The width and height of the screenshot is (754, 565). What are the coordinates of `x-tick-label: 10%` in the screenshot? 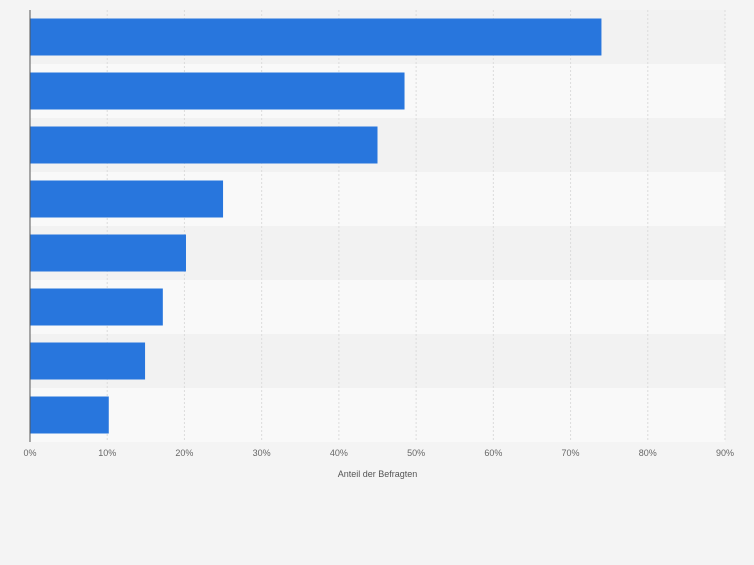 It's located at (107, 453).